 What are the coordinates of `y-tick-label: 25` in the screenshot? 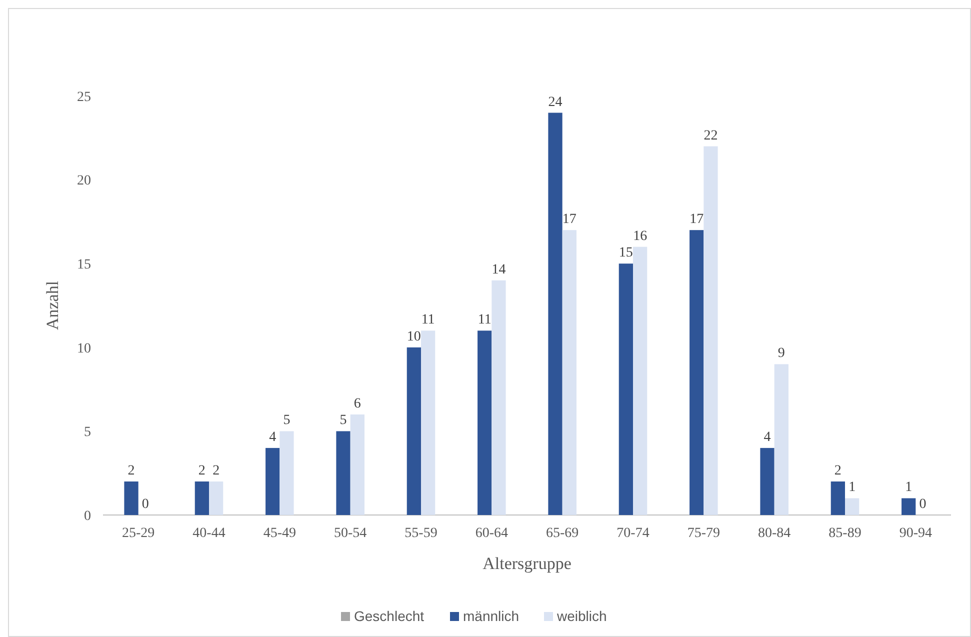 It's located at (84, 97).